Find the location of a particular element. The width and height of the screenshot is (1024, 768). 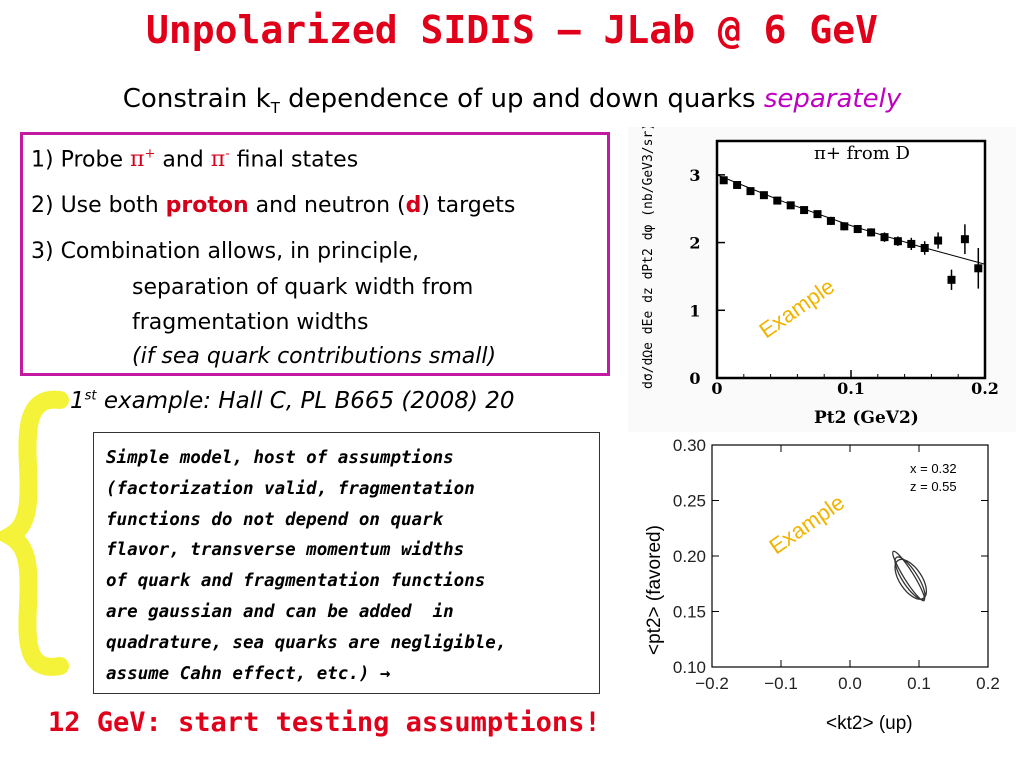

item2-prefix: 2) Use both is located at coordinates (98, 205).